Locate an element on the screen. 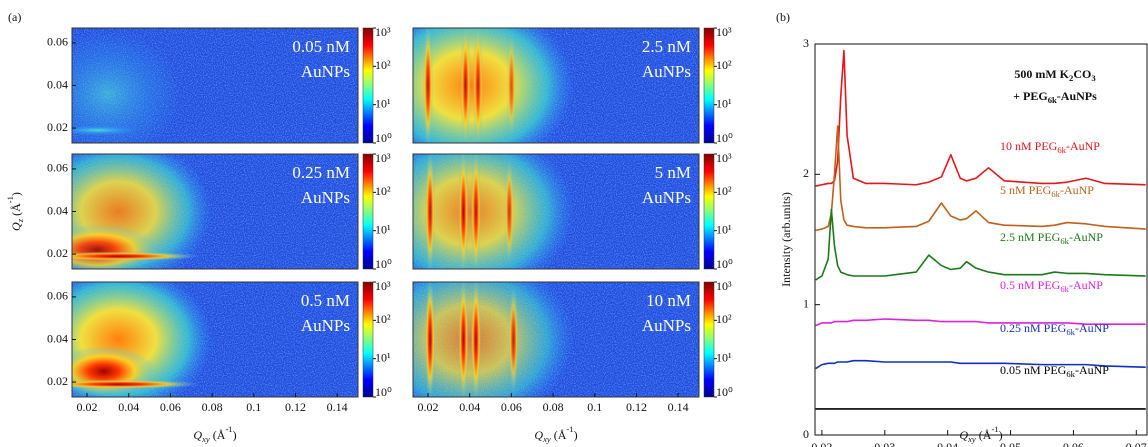 Image resolution: width=1148 pixels, height=447 pixels. x-axis-label: Qxy (Å-1) is located at coordinates (214, 434).